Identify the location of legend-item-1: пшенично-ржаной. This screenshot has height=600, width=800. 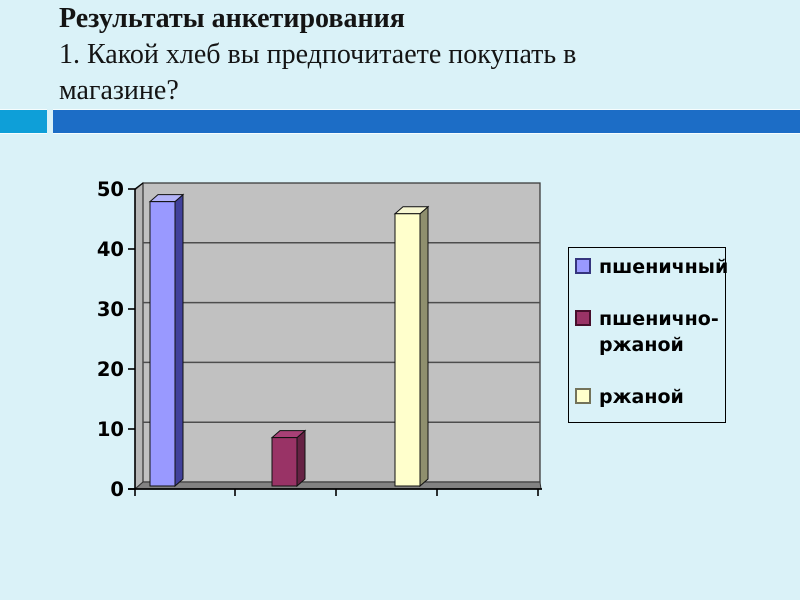
(648, 332).